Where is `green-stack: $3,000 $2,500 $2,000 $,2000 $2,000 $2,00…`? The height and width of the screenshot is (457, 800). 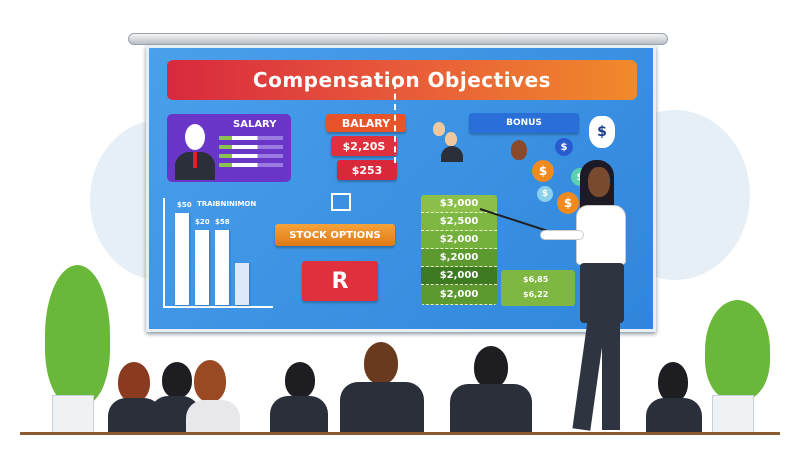
green-stack: $3,000 $2,500 $2,000 $,2000 $2,000 $2,00… is located at coordinates (459, 250).